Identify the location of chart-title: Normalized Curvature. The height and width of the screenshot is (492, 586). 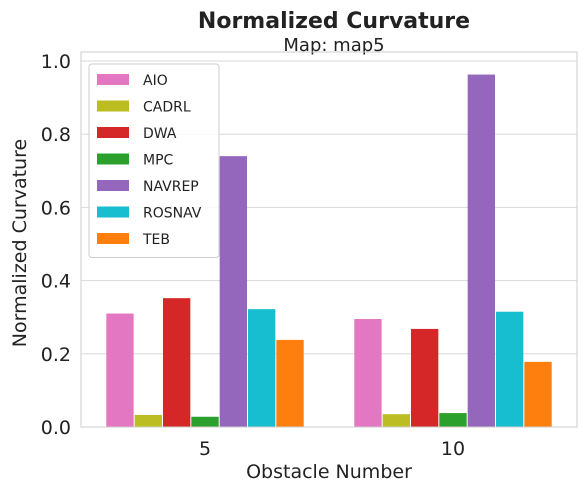
(334, 21).